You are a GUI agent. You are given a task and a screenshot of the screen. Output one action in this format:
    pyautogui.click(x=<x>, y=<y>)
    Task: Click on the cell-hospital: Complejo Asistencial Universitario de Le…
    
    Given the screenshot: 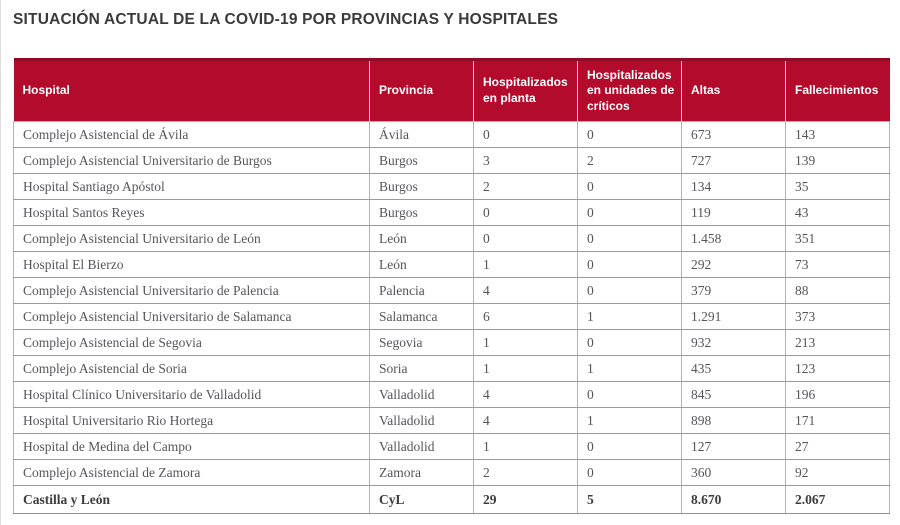 What is the action you would take?
    pyautogui.click(x=191, y=238)
    